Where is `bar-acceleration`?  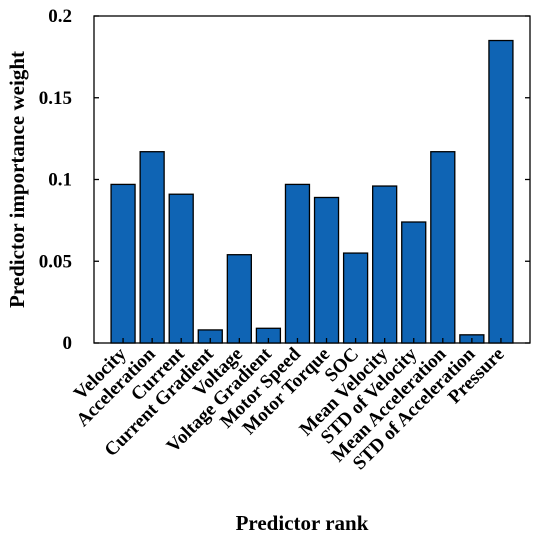
bar-acceleration is located at coordinates (152, 247).